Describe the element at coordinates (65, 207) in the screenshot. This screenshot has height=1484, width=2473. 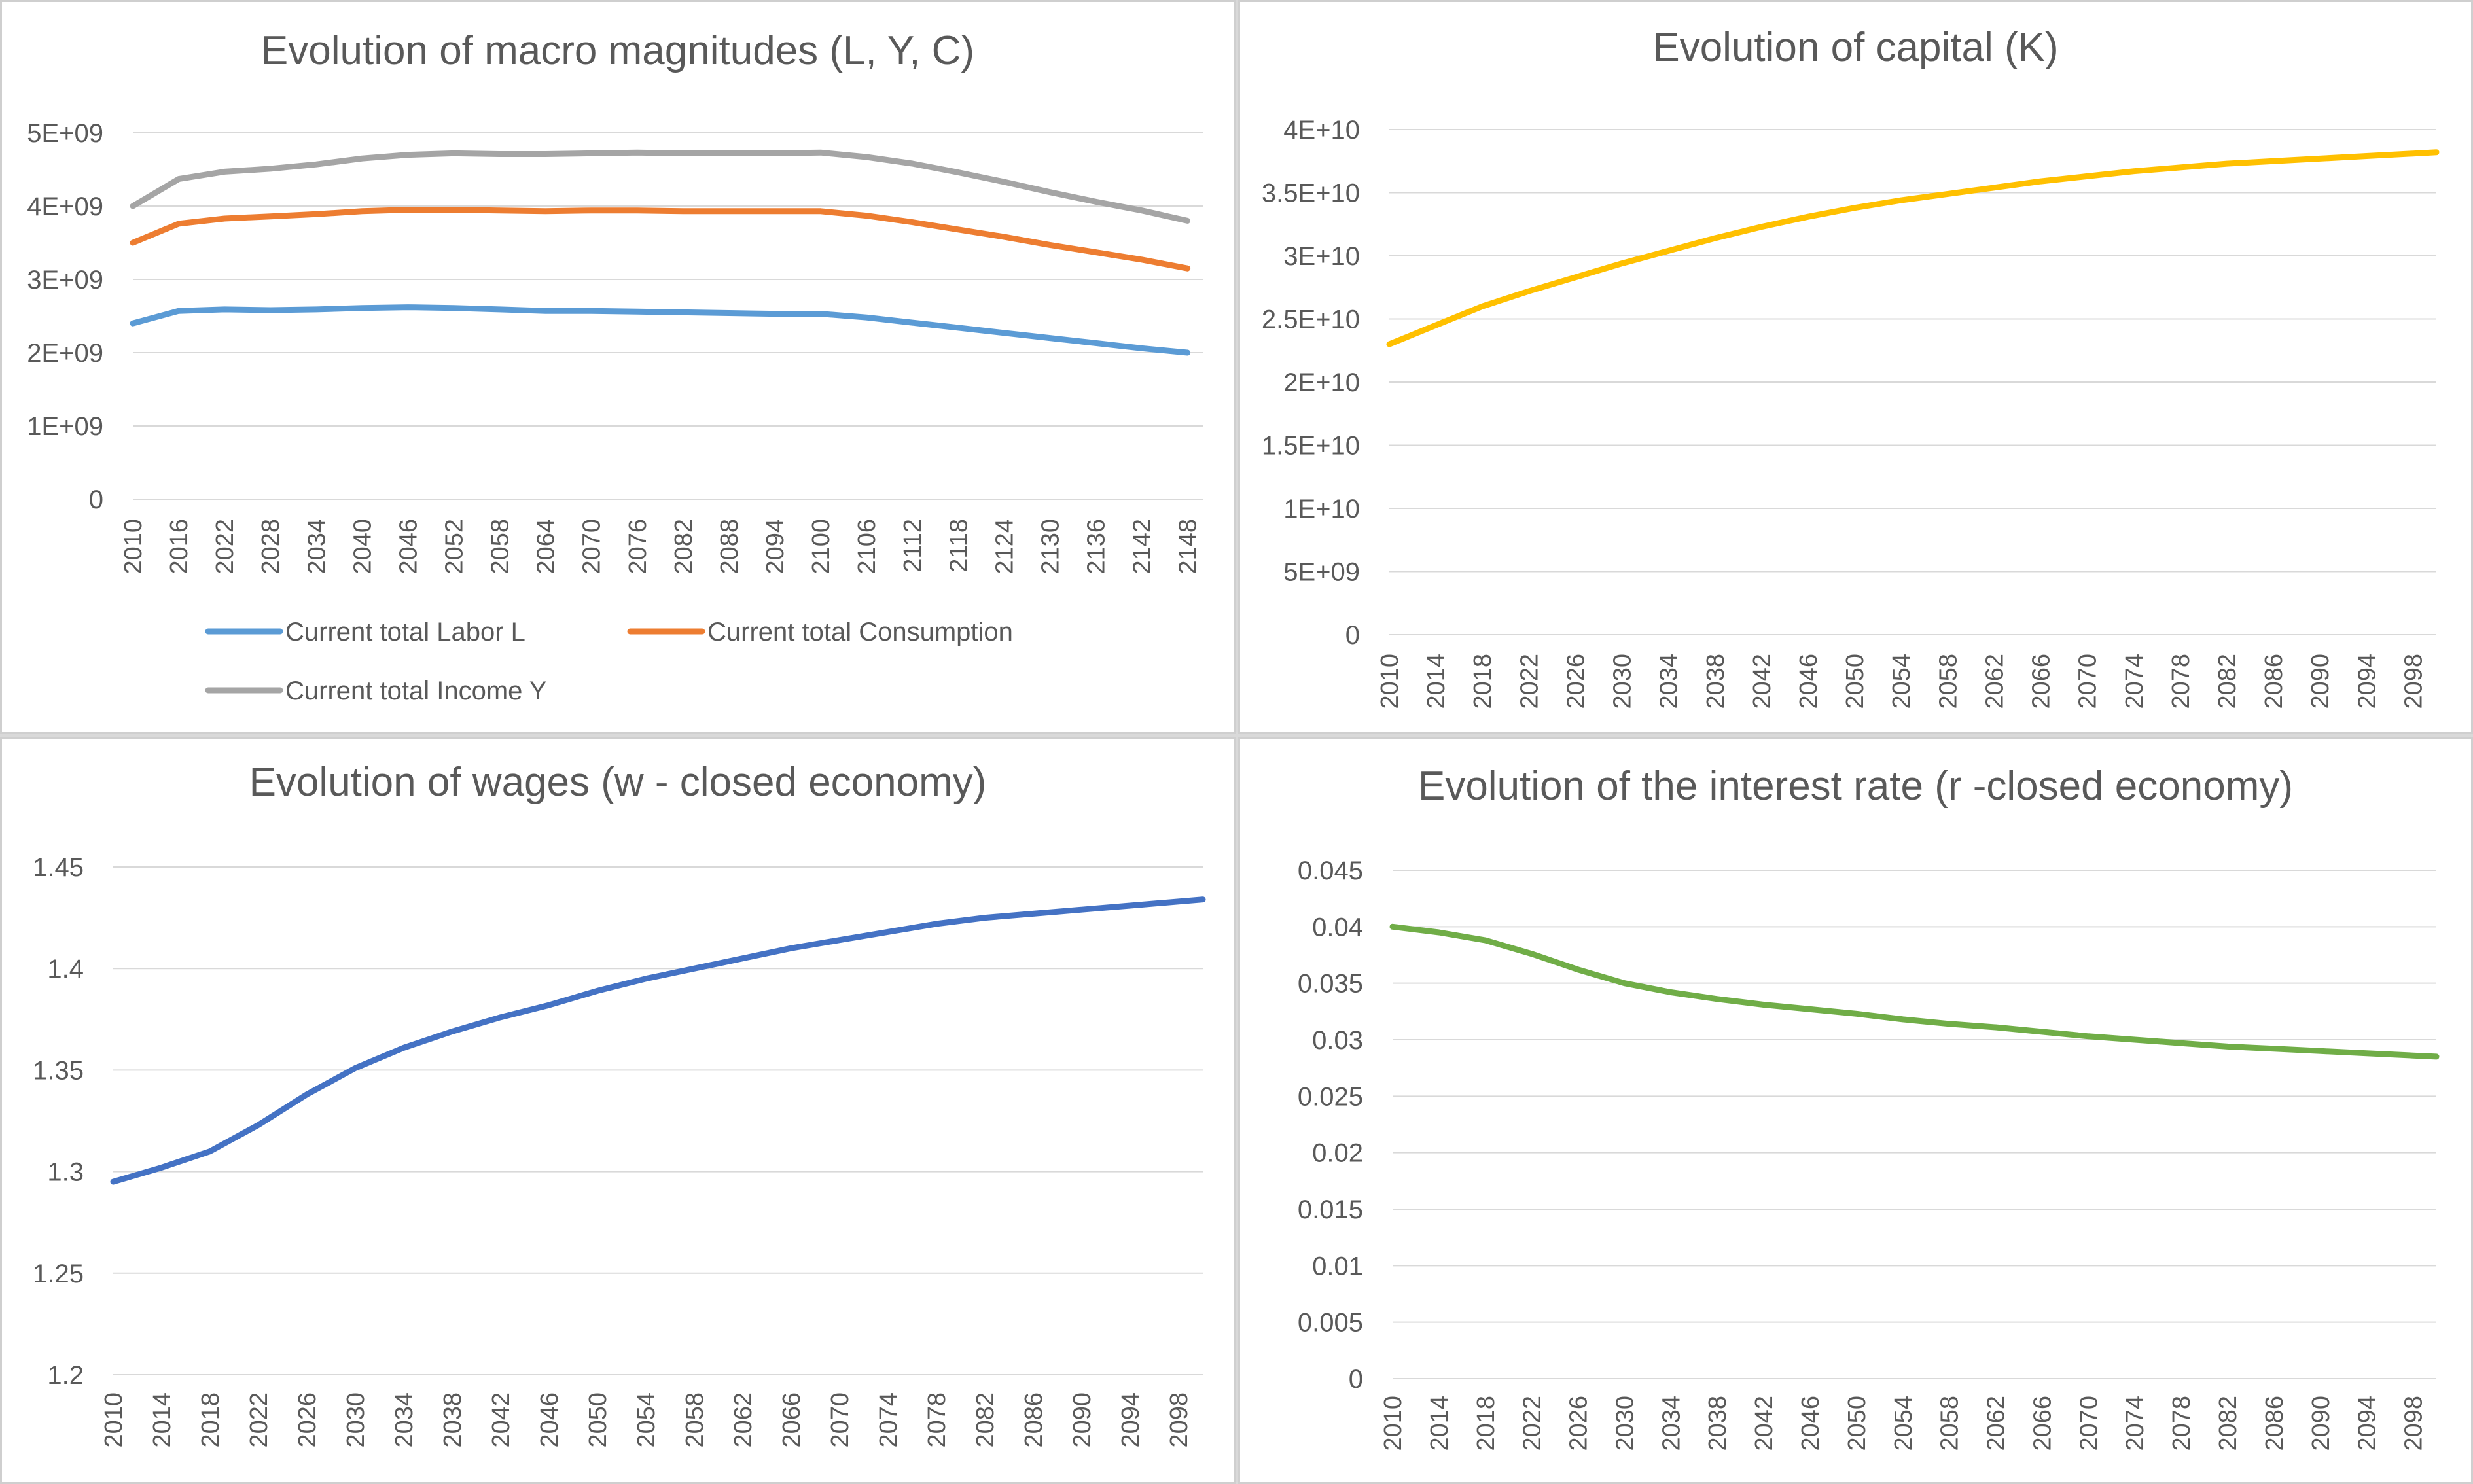
I see `y-tick-label: 4E+09` at that location.